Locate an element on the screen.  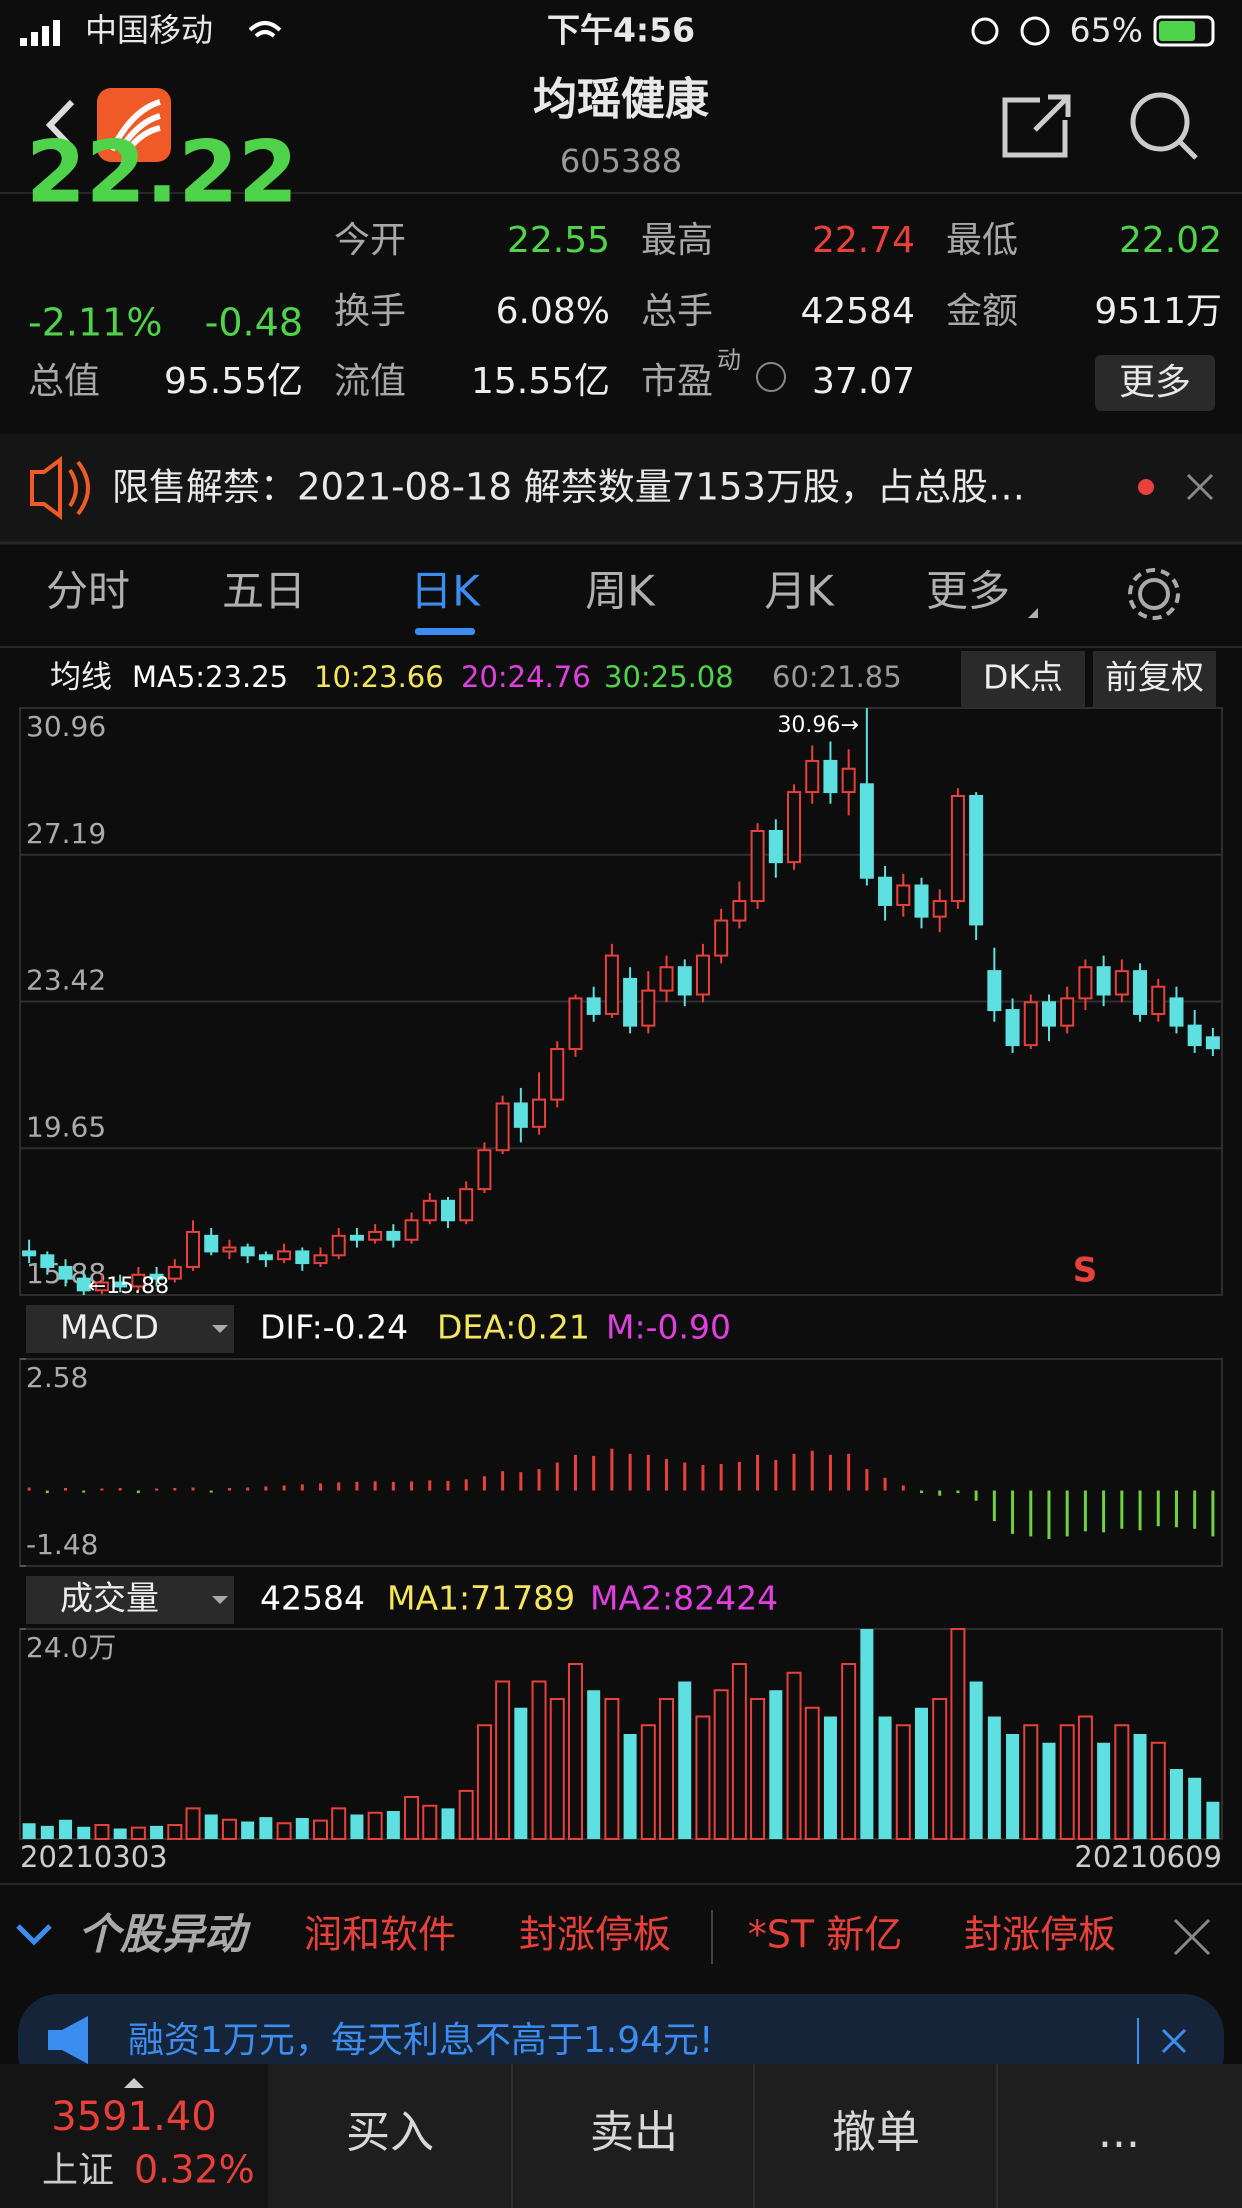
ticker-title: 个股异动 is located at coordinates (164, 1934).